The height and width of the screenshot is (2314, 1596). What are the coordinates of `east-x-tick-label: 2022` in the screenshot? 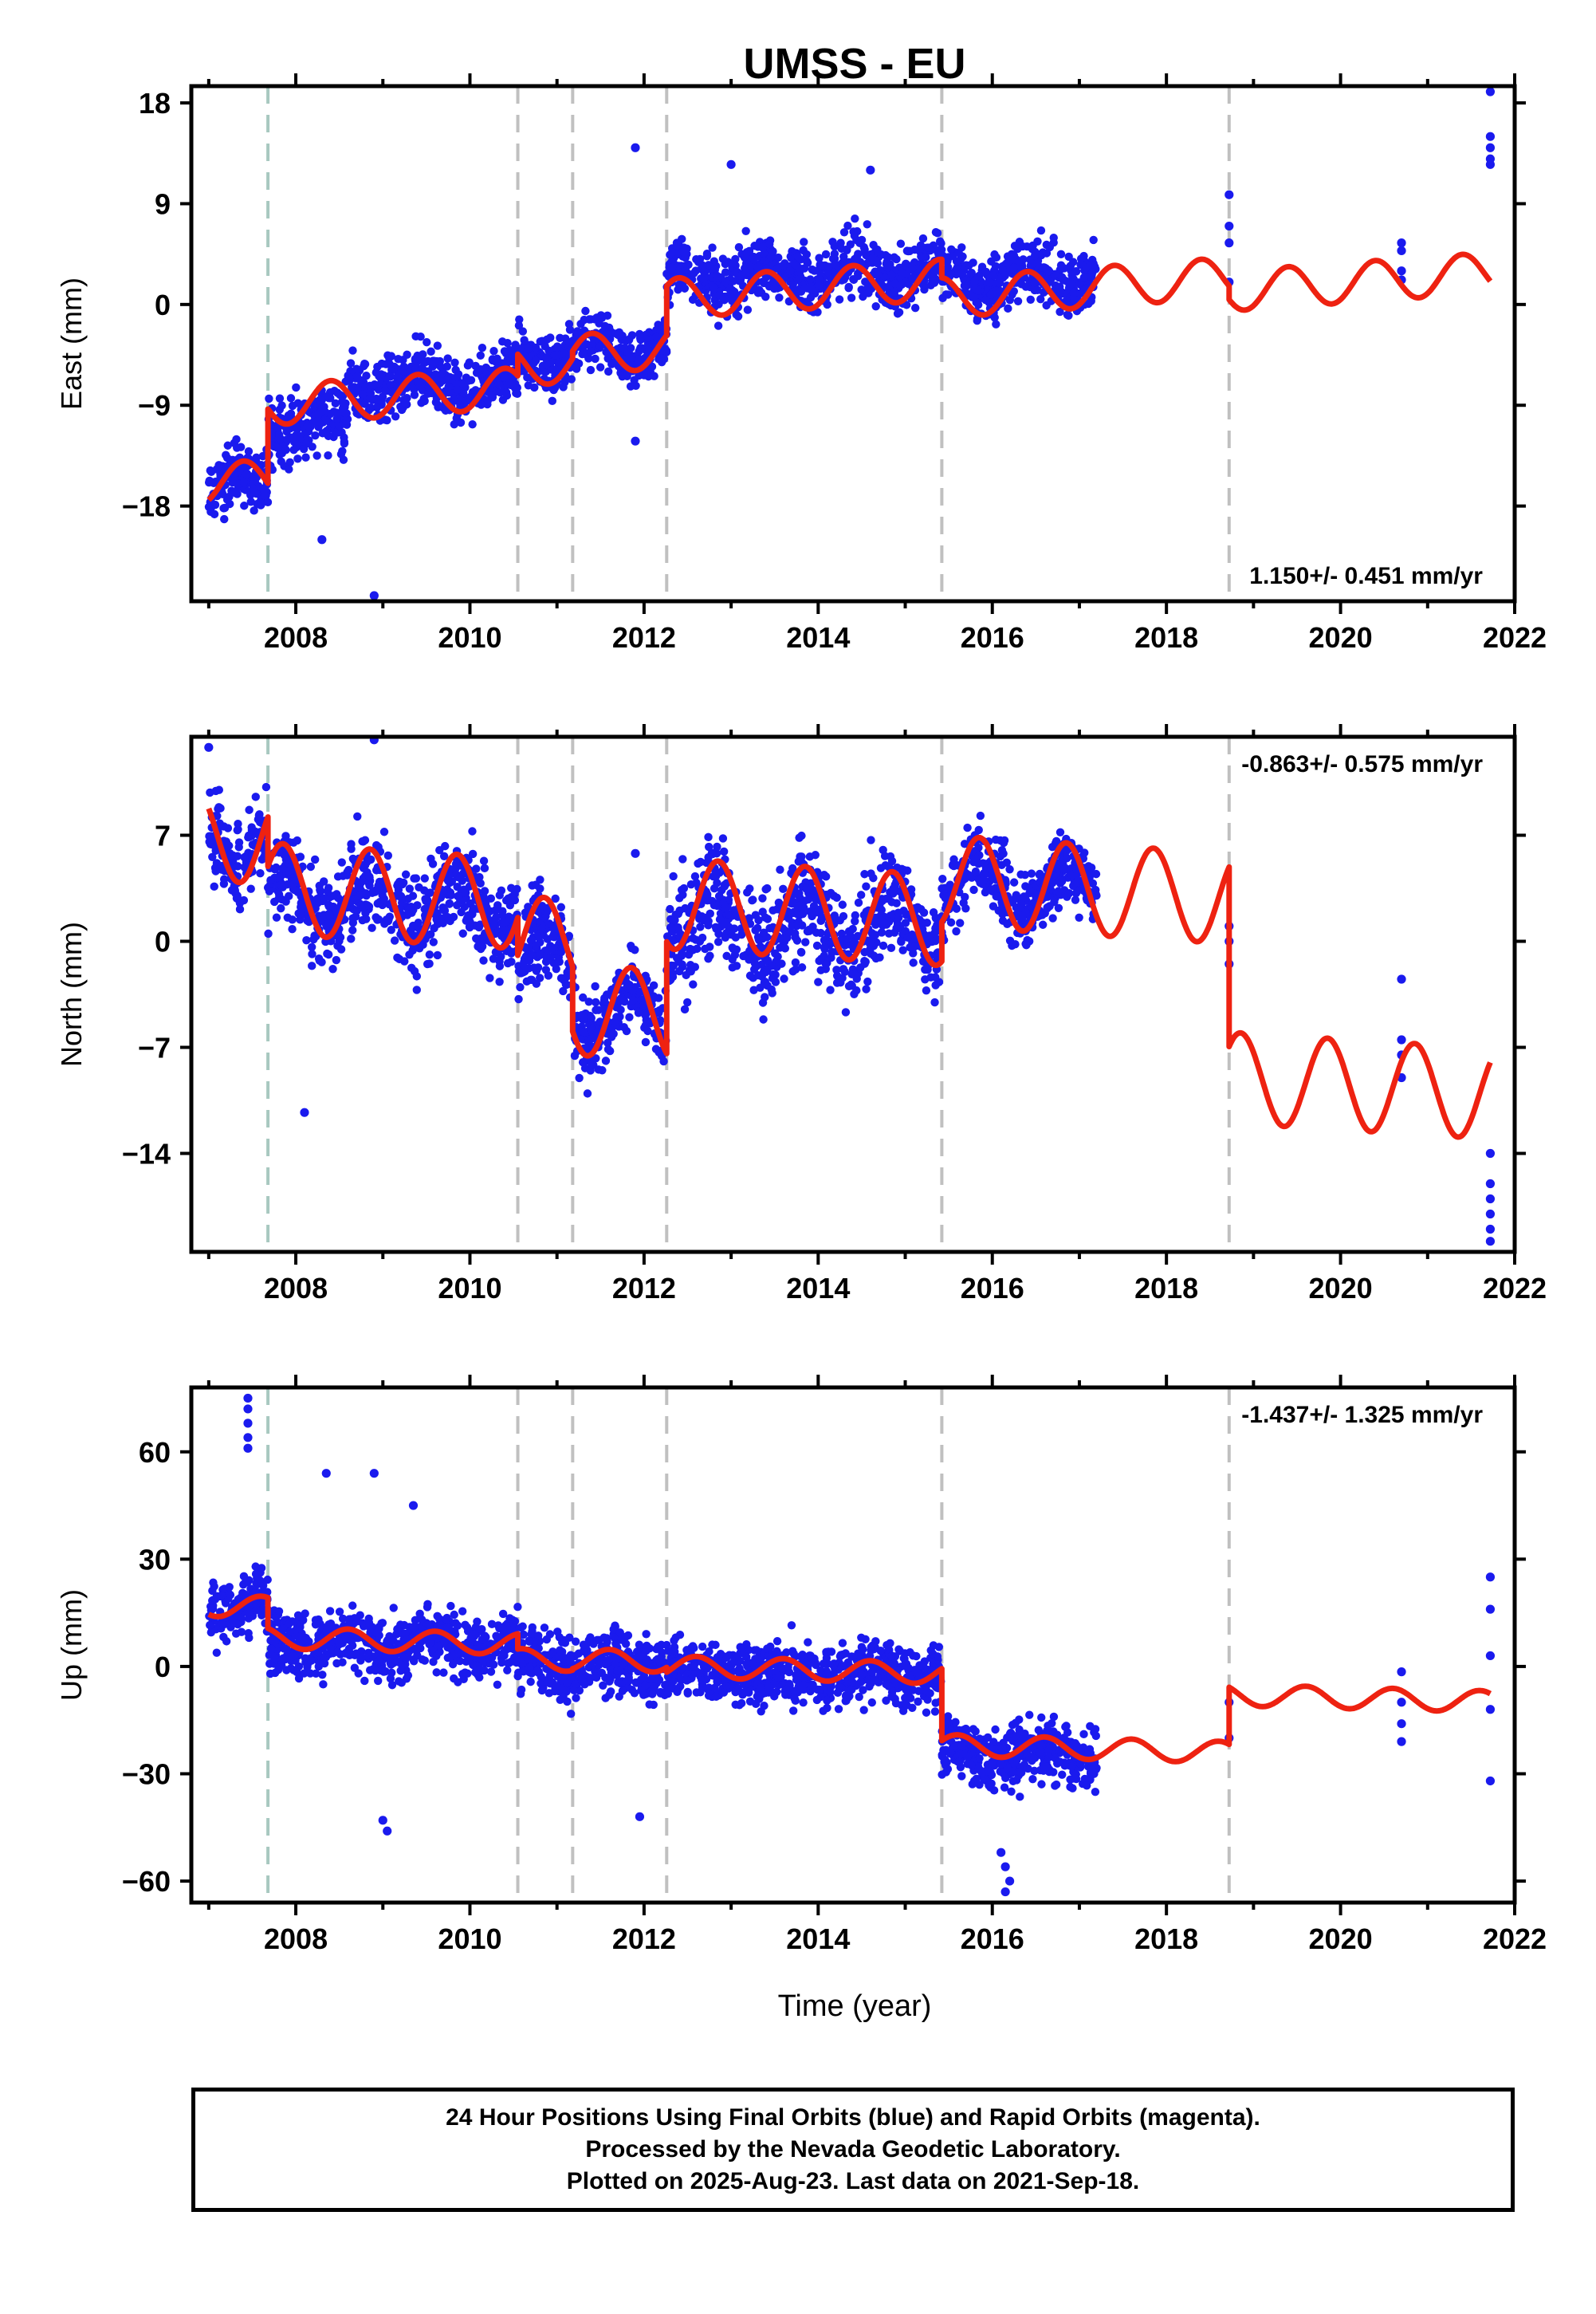 It's located at (1515, 637).